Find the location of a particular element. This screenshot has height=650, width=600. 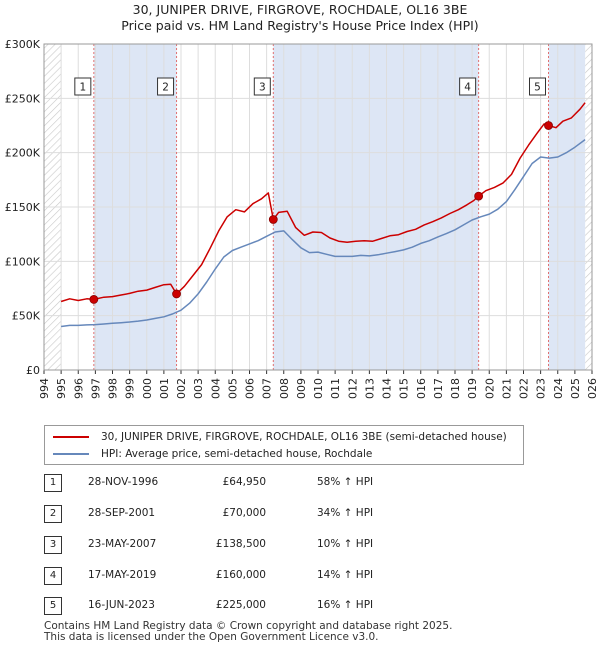

x-tick-label: 2026 is located at coordinates (592, 389).